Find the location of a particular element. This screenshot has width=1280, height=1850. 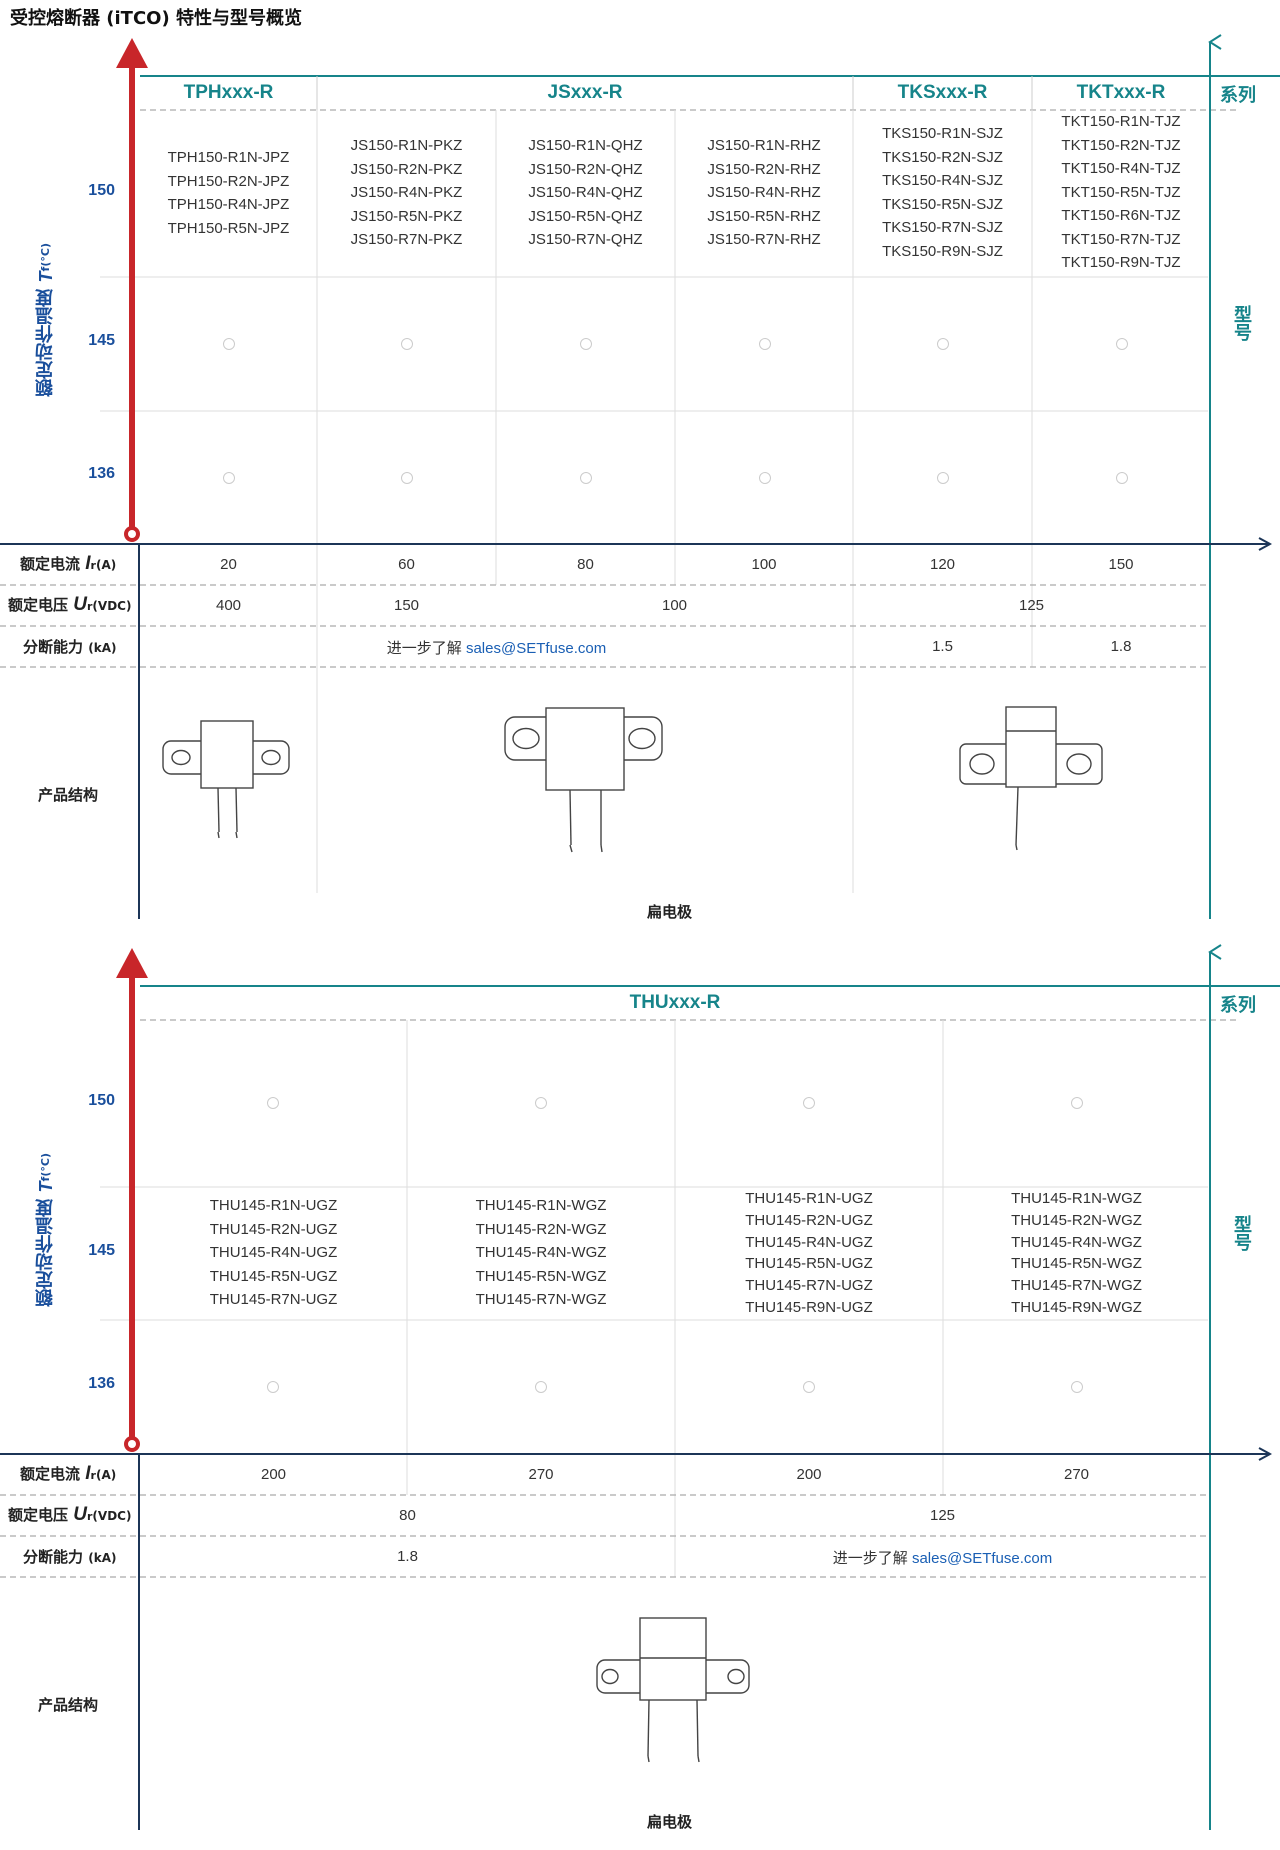

current-value: 100 is located at coordinates (764, 564).